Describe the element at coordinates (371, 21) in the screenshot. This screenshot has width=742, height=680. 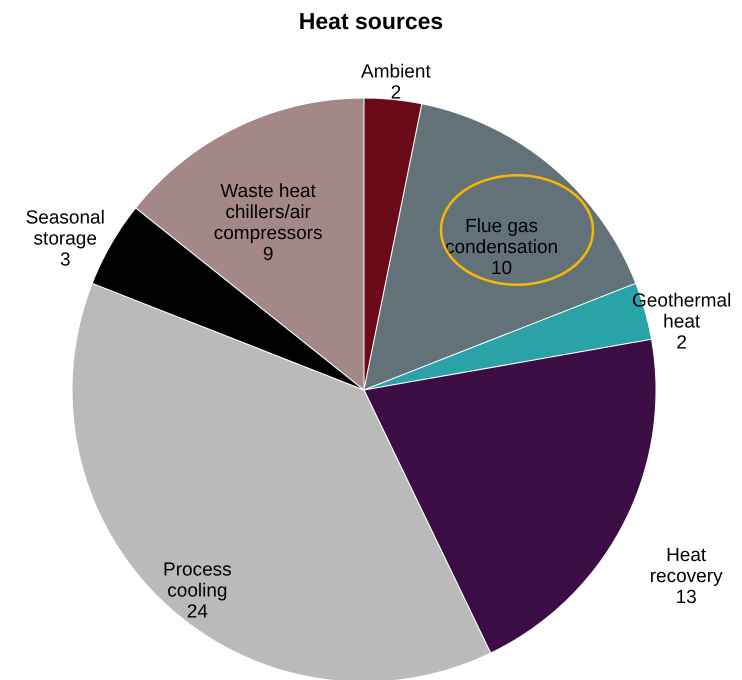
I see `chart-title: Heat sources` at that location.